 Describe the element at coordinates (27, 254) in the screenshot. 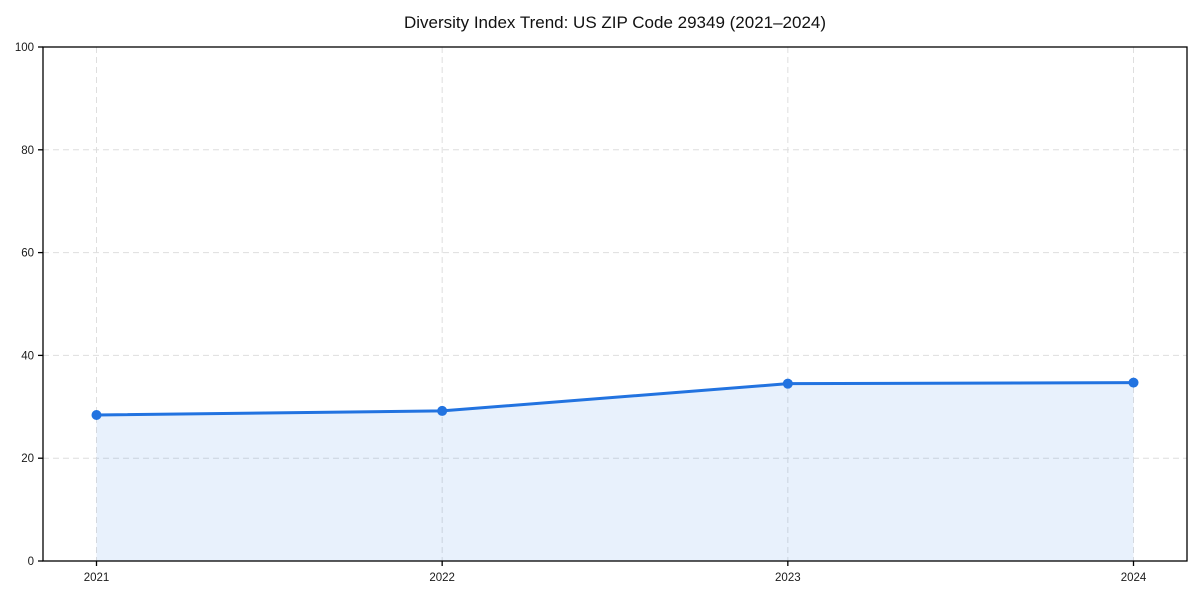

I see `y-tick-label: 60` at that location.